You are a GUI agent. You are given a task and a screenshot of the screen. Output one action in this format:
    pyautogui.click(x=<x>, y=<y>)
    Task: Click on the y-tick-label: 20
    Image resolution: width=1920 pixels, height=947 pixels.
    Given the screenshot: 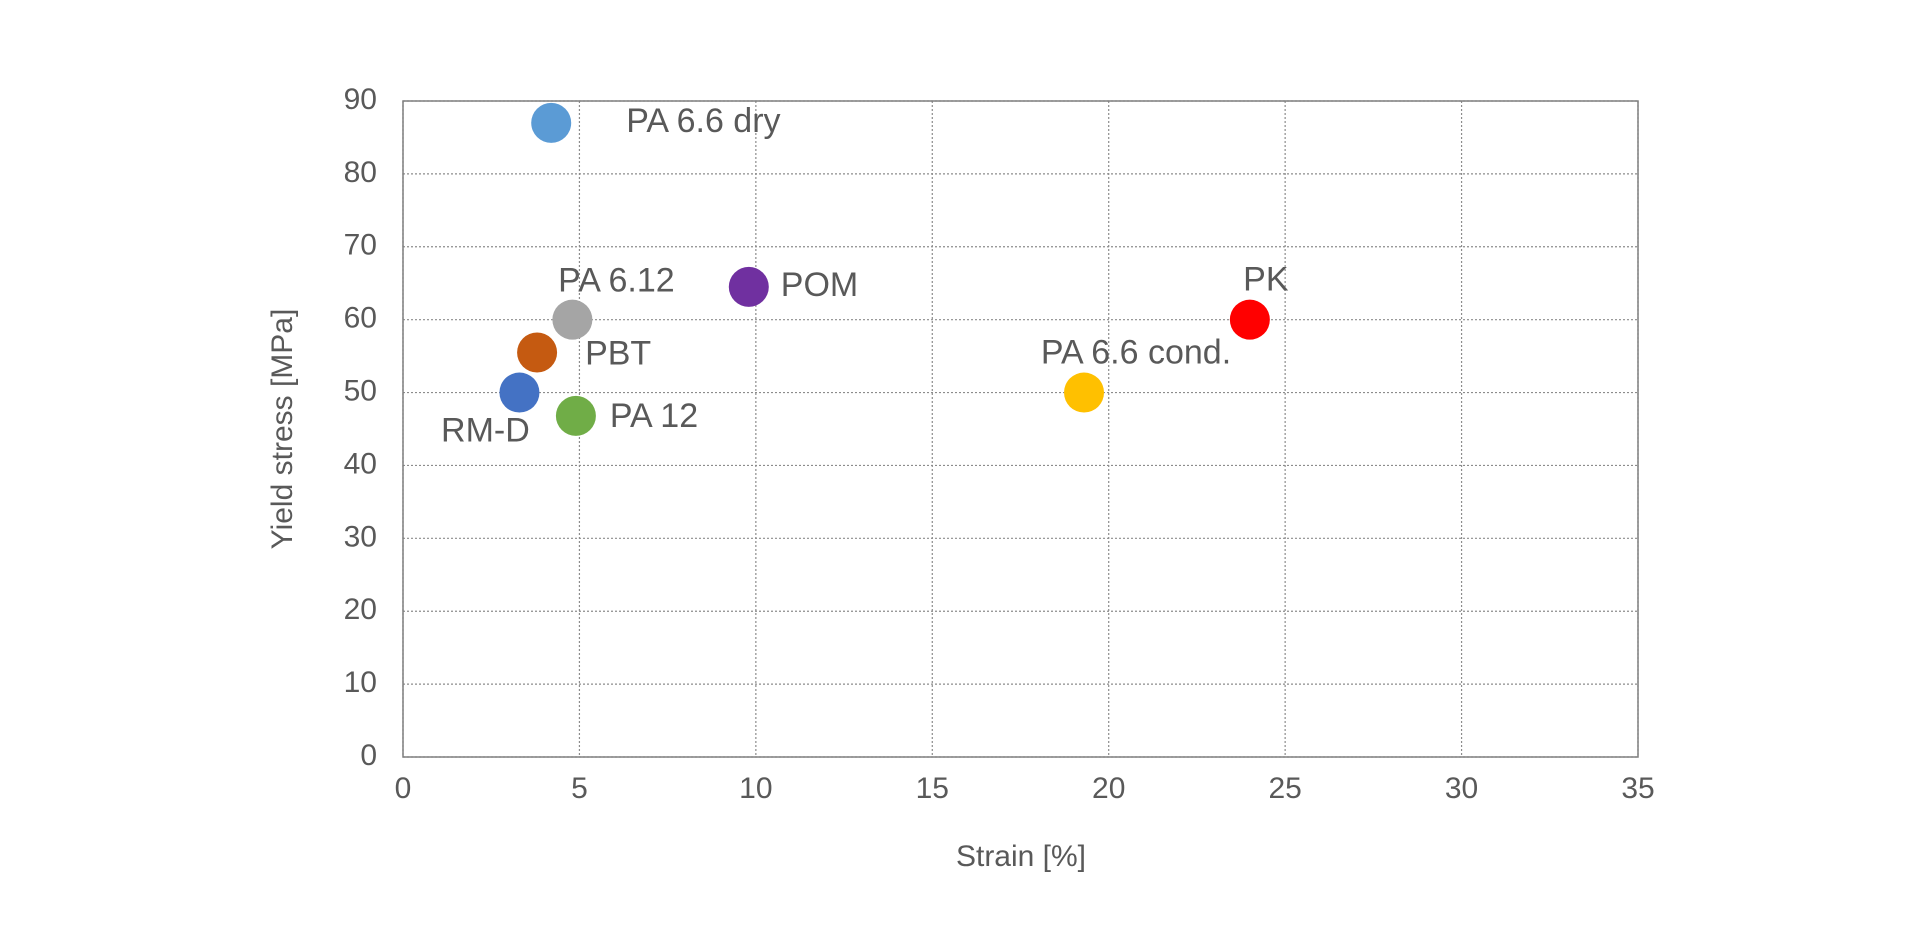 What is the action you would take?
    pyautogui.click(x=360, y=609)
    